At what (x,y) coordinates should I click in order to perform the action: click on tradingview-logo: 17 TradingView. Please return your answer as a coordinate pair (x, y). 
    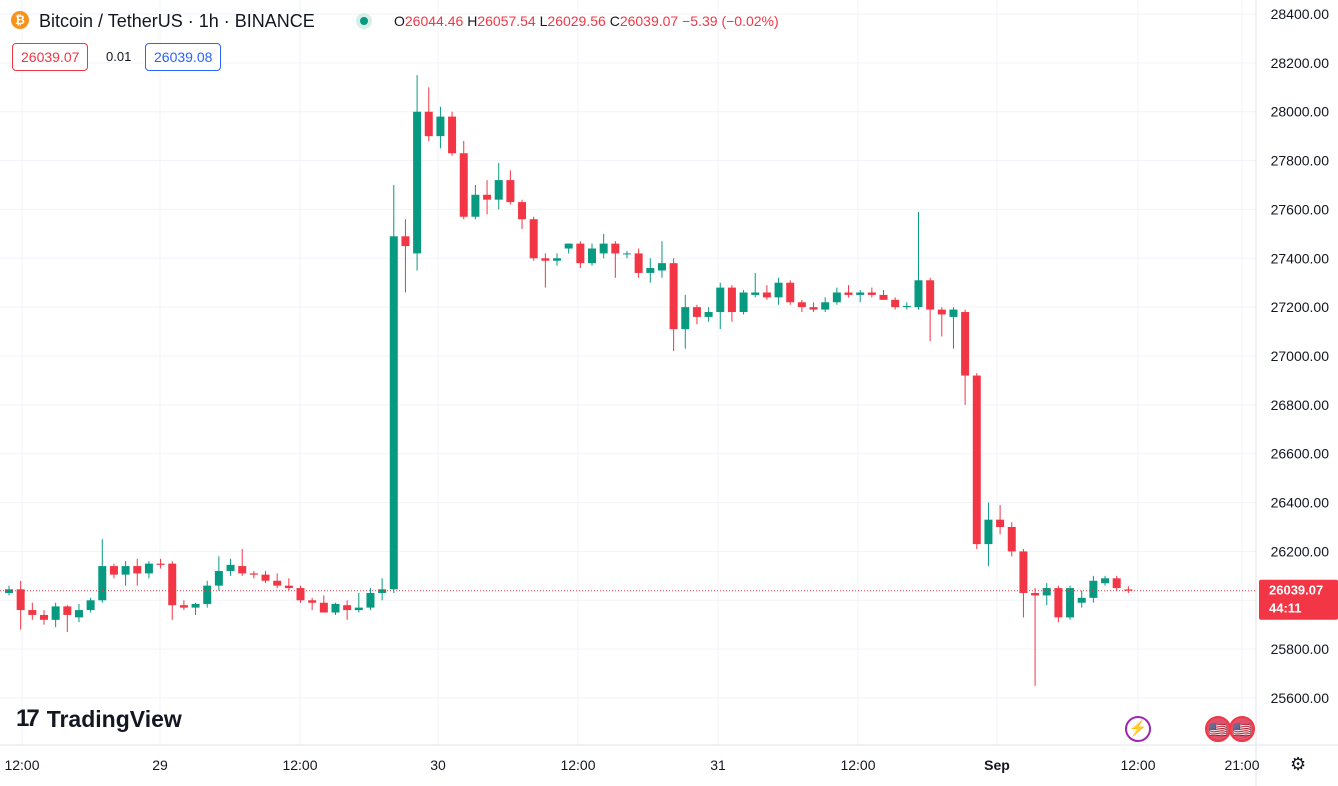
    Looking at the image, I should click on (99, 719).